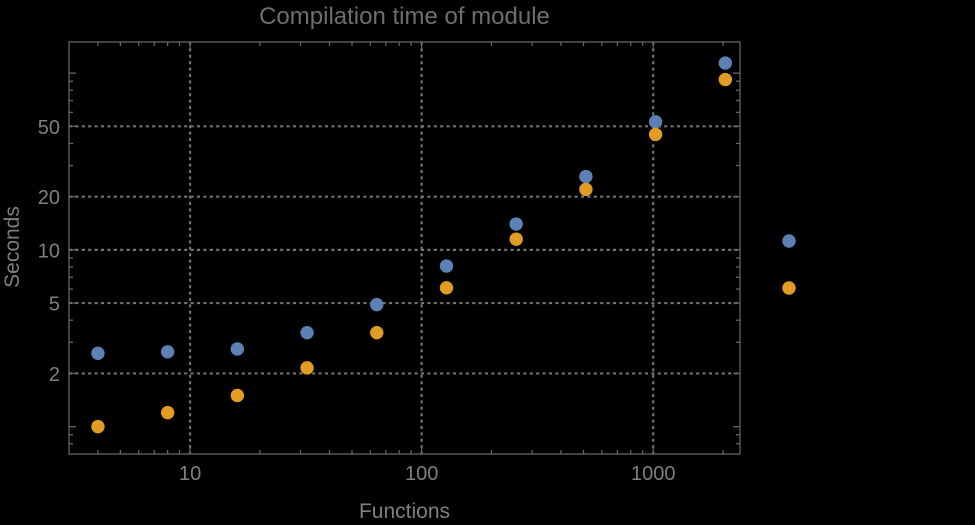  What do you see at coordinates (190, 474) in the screenshot?
I see `x-tick-label: 10` at bounding box center [190, 474].